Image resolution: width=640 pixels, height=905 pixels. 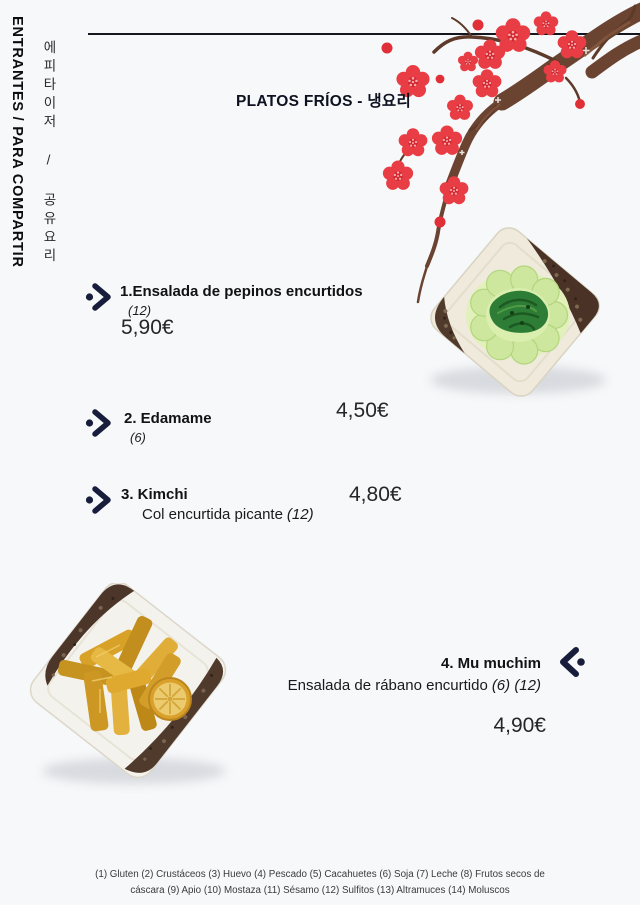 I want to click on section-title: PLATOS FRÍOS - 냉요리, so click(x=324, y=101).